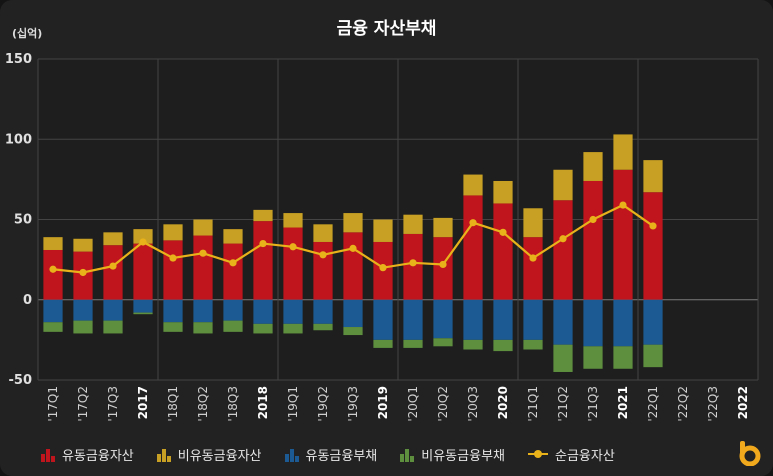  Describe the element at coordinates (233, 404) in the screenshot. I see `x-tick-label: '18Q3` at that location.